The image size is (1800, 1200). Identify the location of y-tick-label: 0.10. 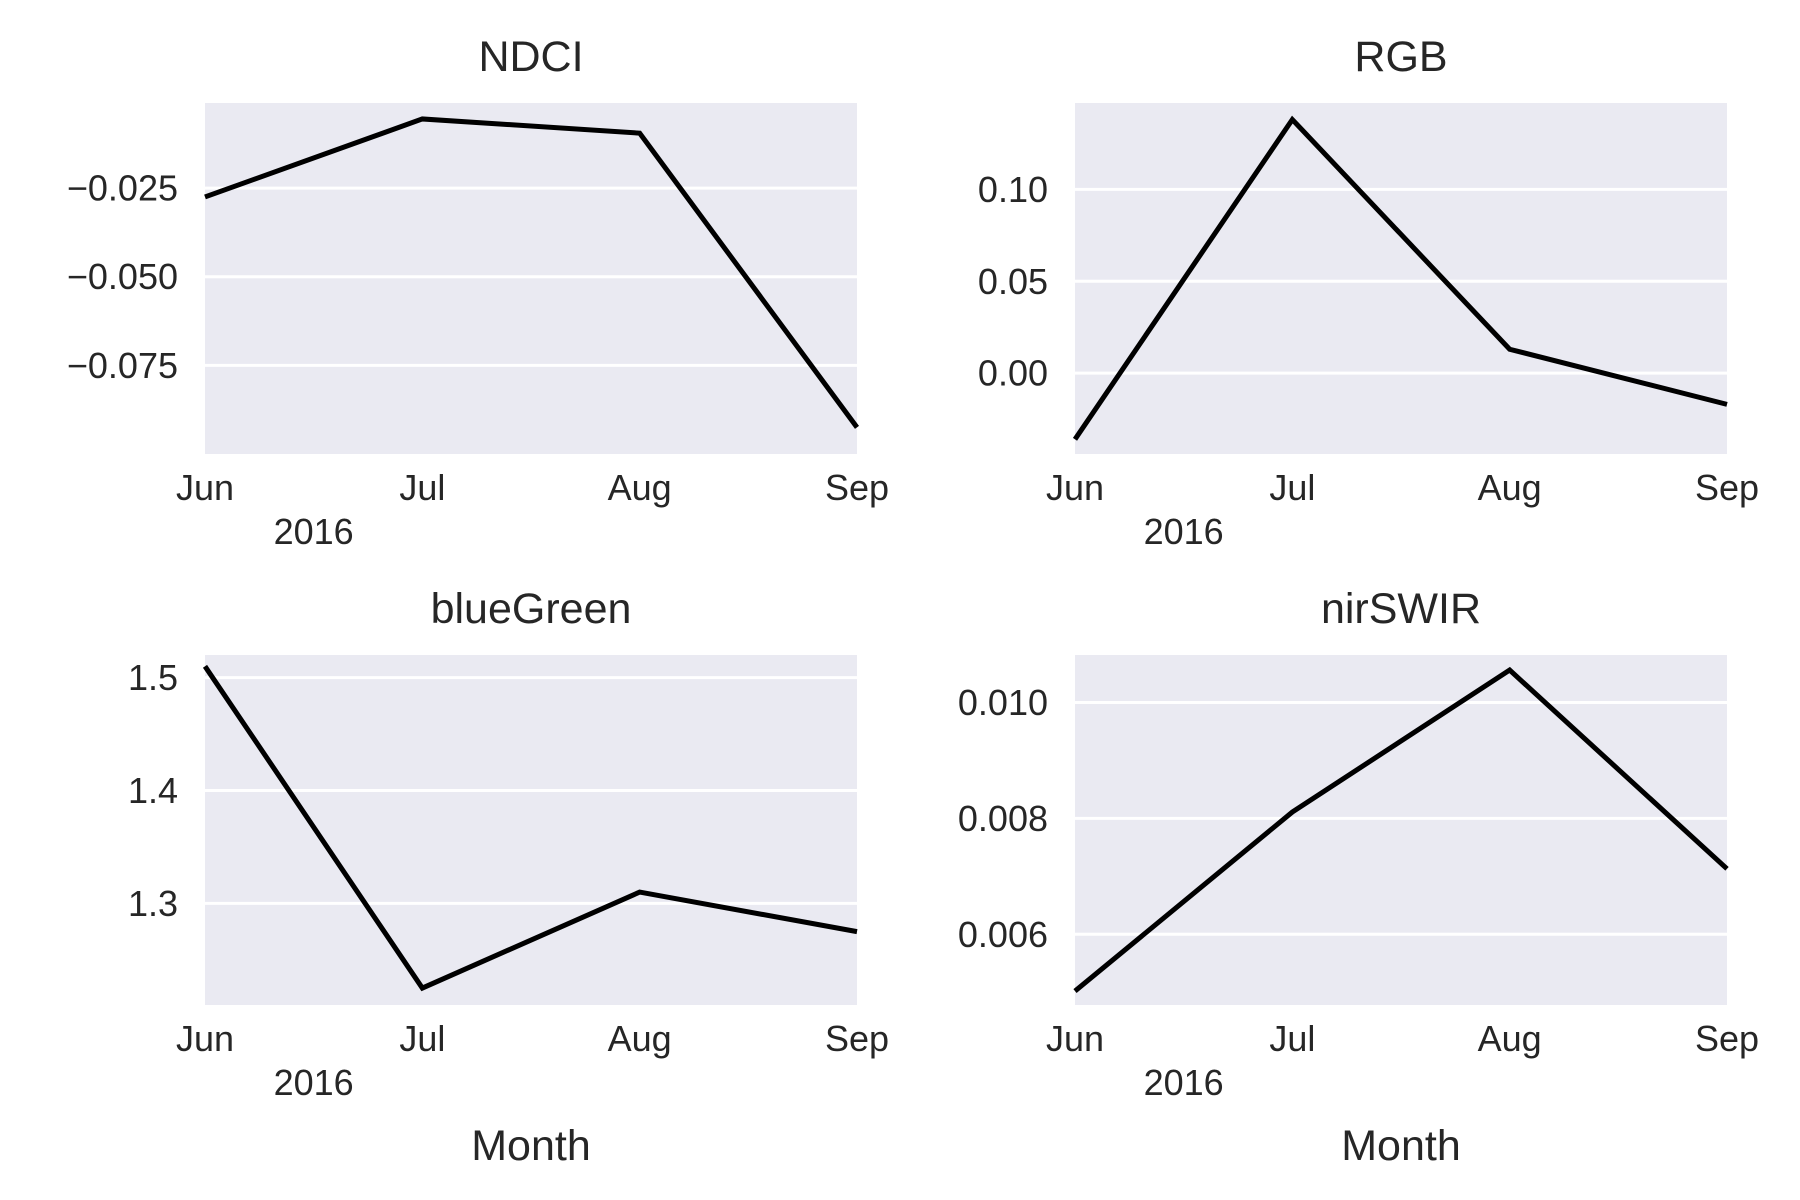
(1013, 189).